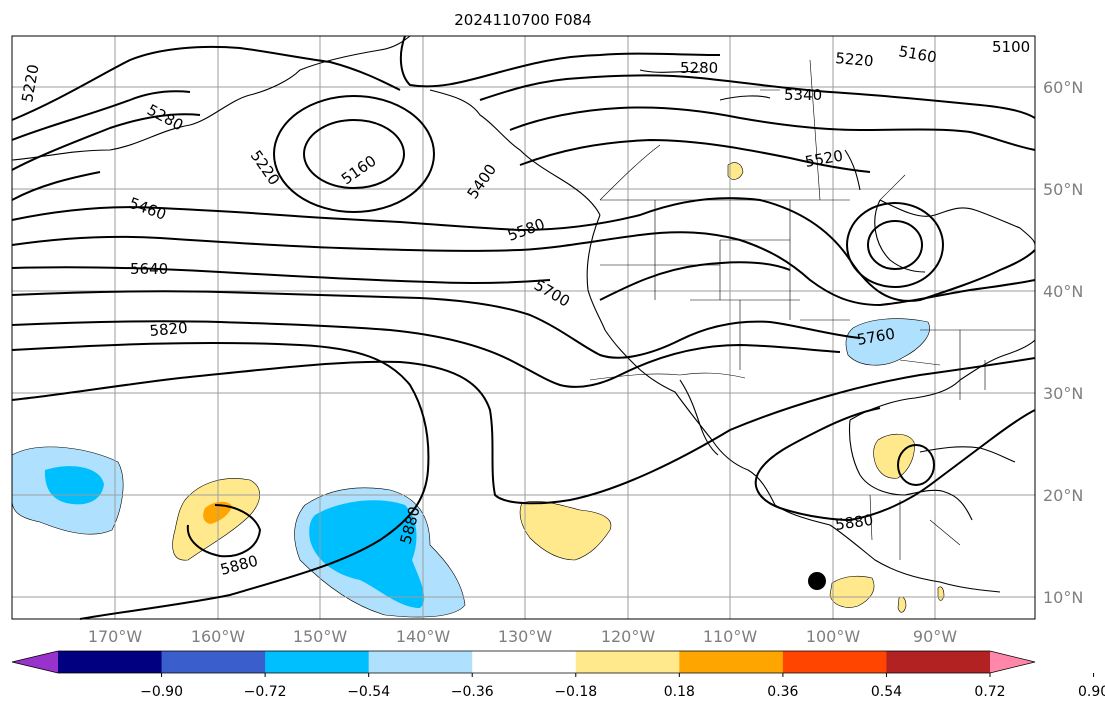  Describe the element at coordinates (1063, 342) in the screenshot. I see `latitude-labels: 60°N 50°N 40°N 30°N 20°N 10°N` at that location.